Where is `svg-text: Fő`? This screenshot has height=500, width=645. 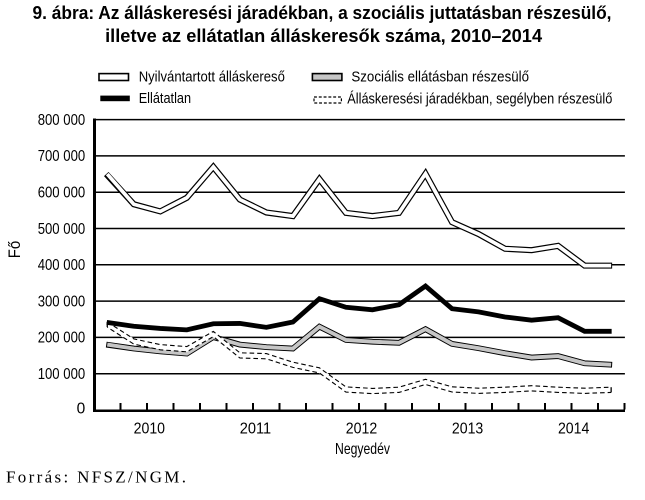 svg-text: Fő is located at coordinates (15, 250).